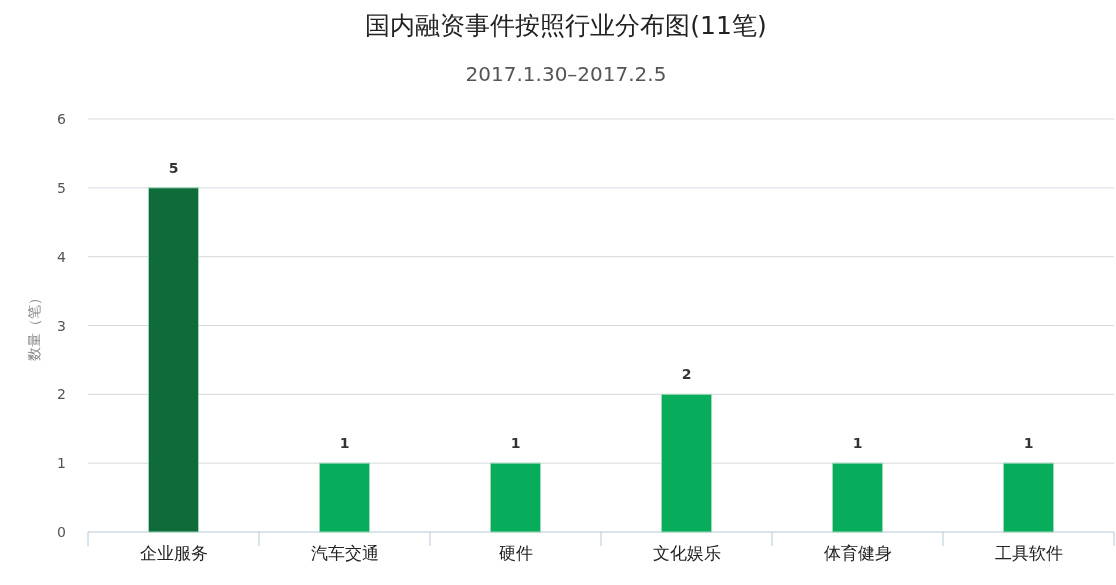  I want to click on y-tick-label: 2, so click(61, 394).